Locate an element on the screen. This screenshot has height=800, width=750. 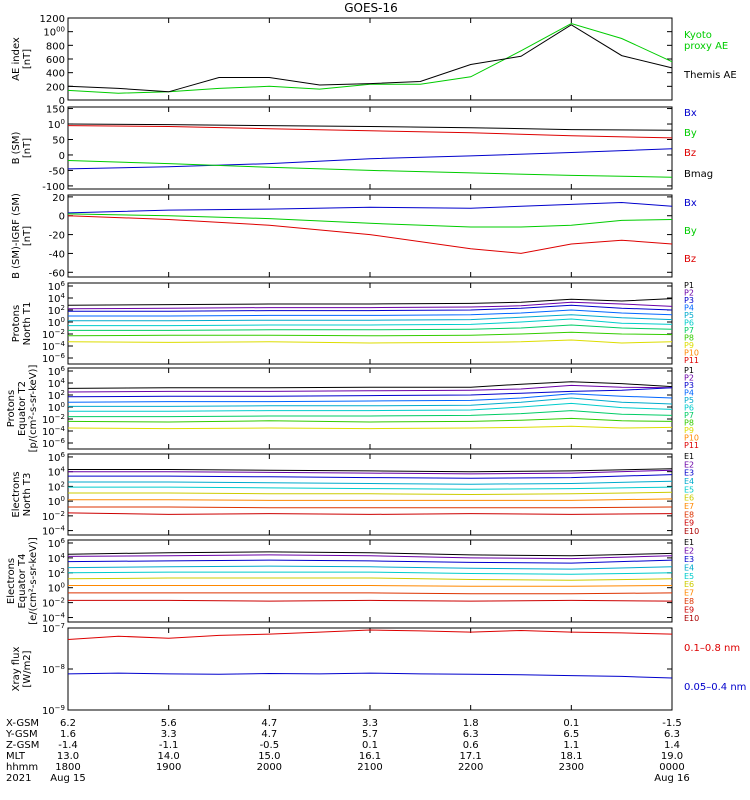
y-tick-label: -40 is located at coordinates (57, 254).